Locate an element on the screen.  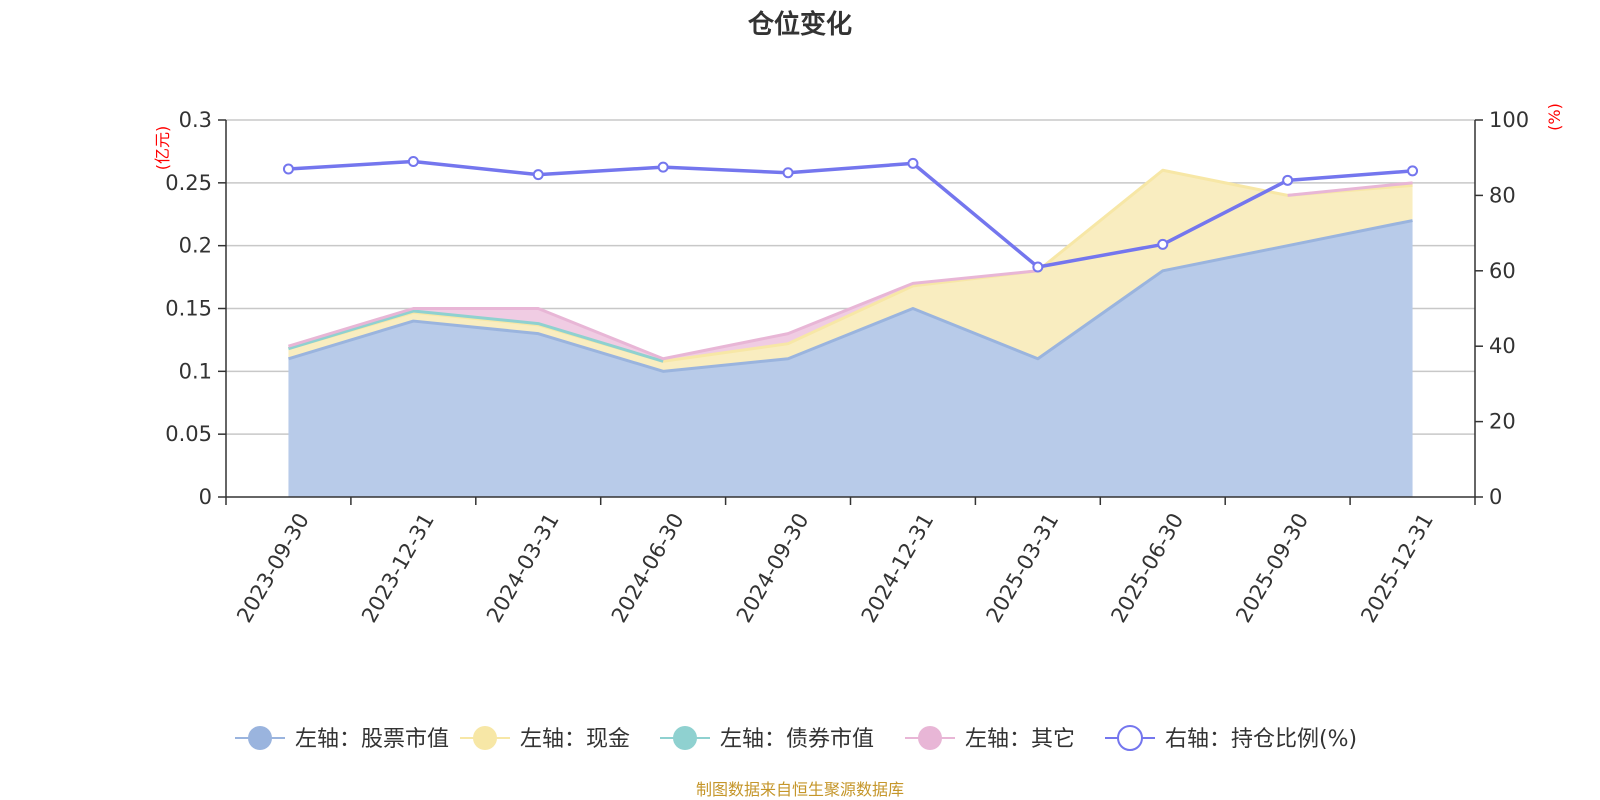
x-axis-label: 2025-12-31 is located at coordinates (1397, 568).